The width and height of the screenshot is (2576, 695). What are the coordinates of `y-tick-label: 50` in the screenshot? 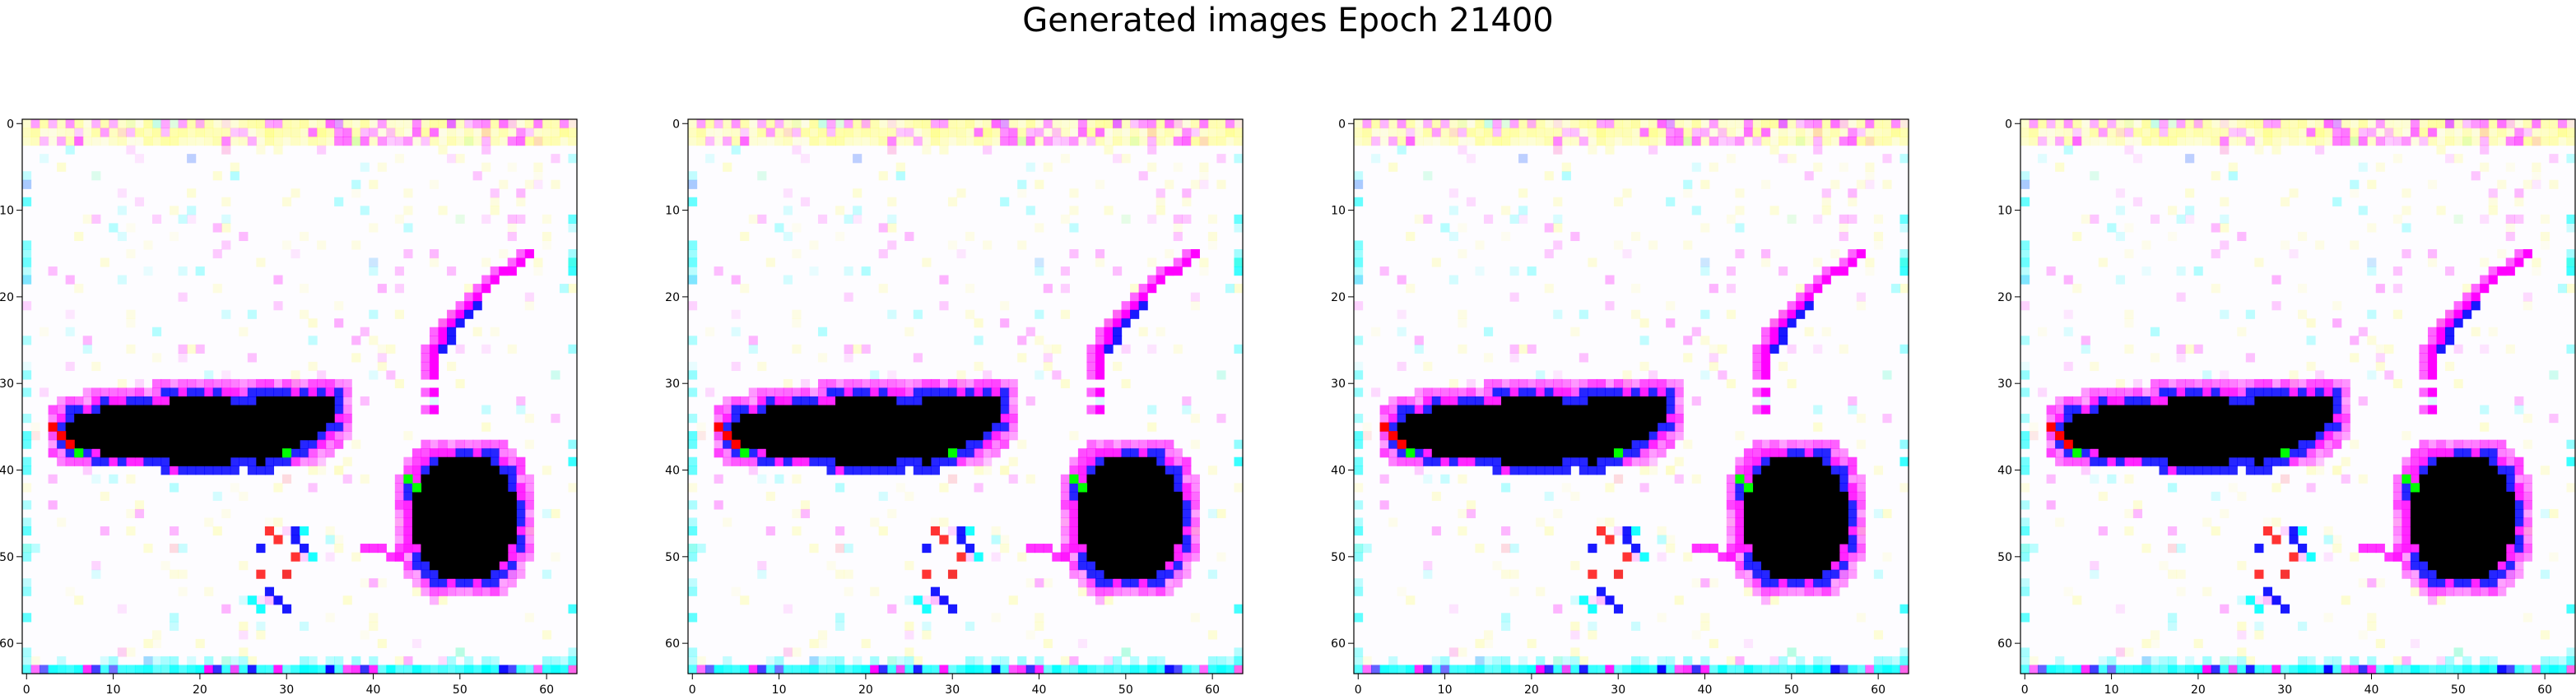 It's located at (672, 557).